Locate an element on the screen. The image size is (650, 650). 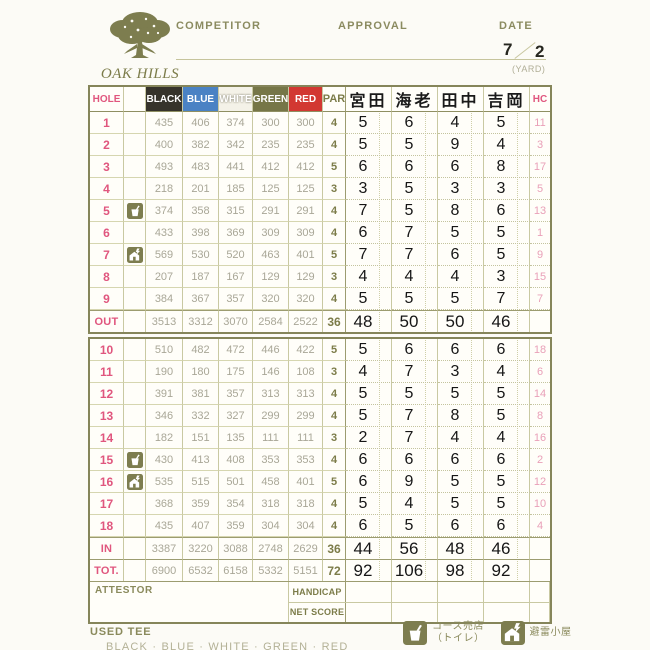
hole-row-14: 14 182 151 135 111 111 3 2 7 4 4 16 is located at coordinates (320, 438).